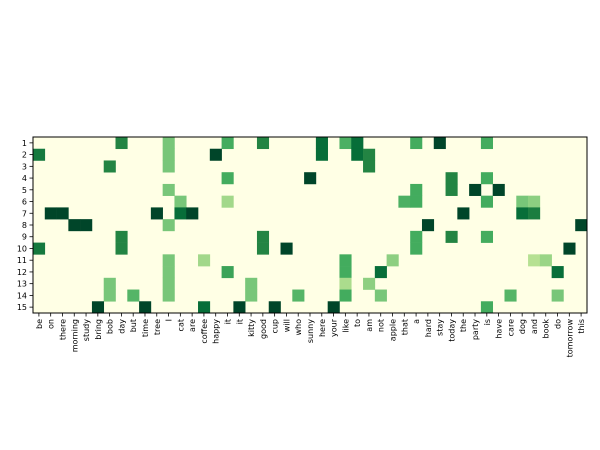 The width and height of the screenshot is (600, 450). Describe the element at coordinates (133, 325) in the screenshot. I see `x-tick-label: but` at that location.